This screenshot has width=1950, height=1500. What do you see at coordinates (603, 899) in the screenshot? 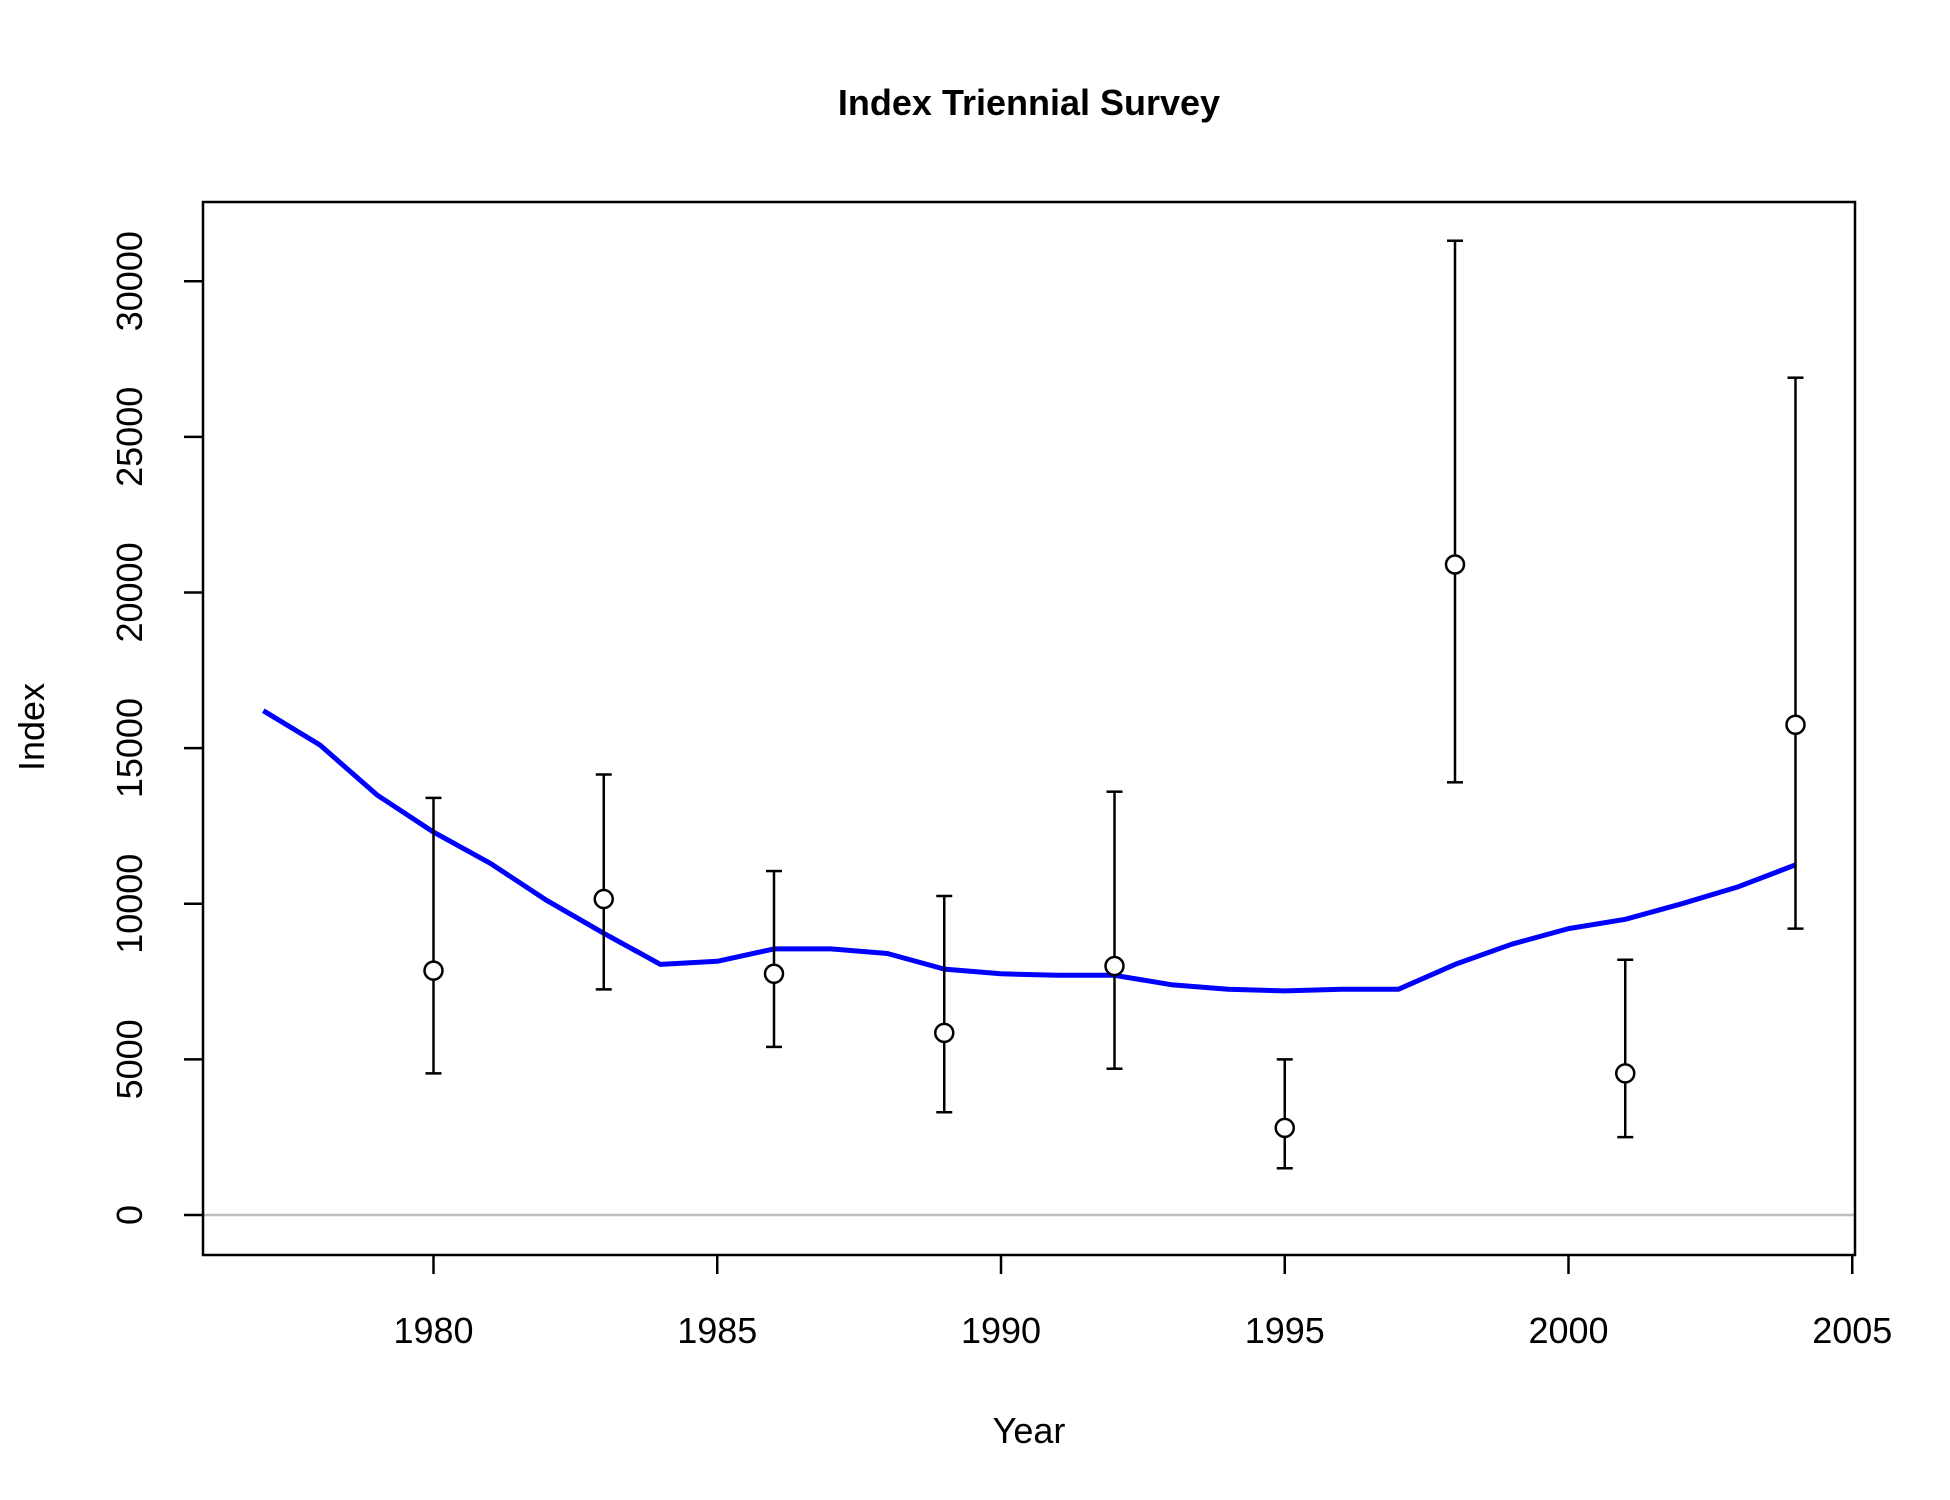
I see `observed-point-1983` at bounding box center [603, 899].